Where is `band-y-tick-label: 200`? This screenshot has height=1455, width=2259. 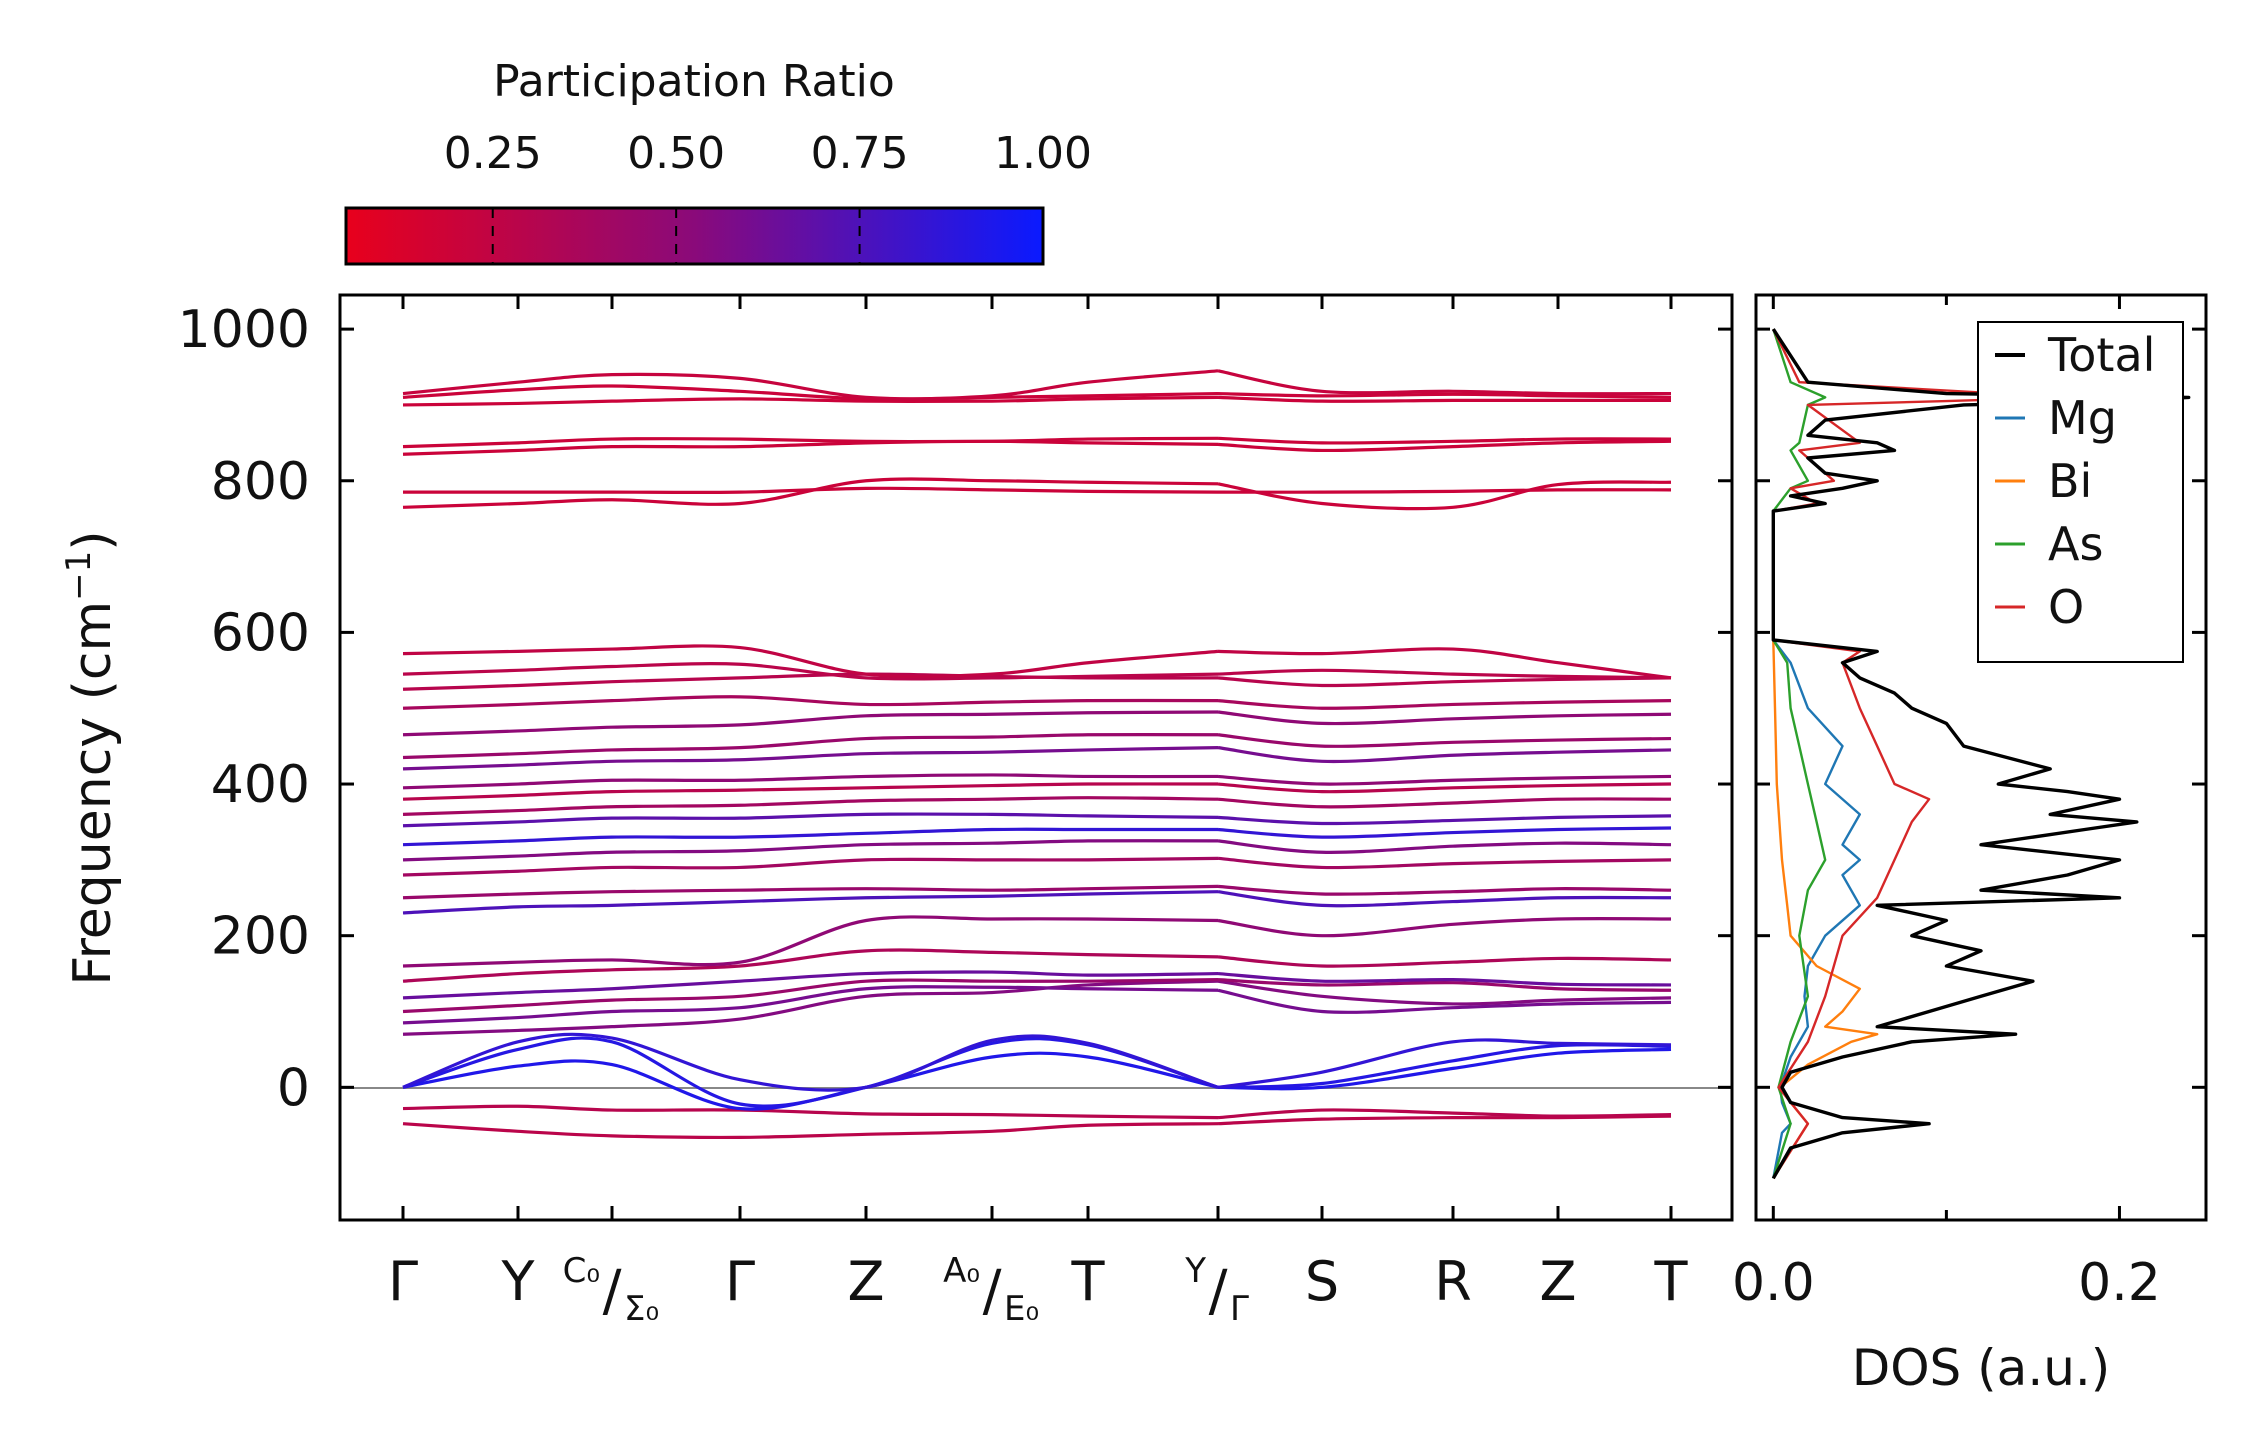 band-y-tick-label: 200 is located at coordinates (260, 937).